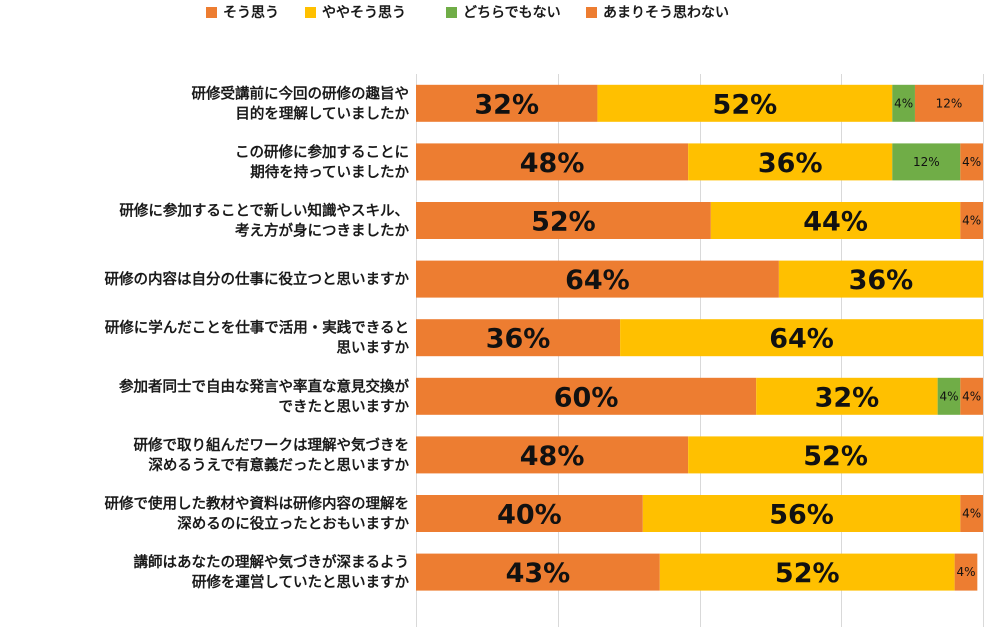 The height and width of the screenshot is (627, 984). I want to click on category-label: 目的を理解していましたか, so click(322, 113).